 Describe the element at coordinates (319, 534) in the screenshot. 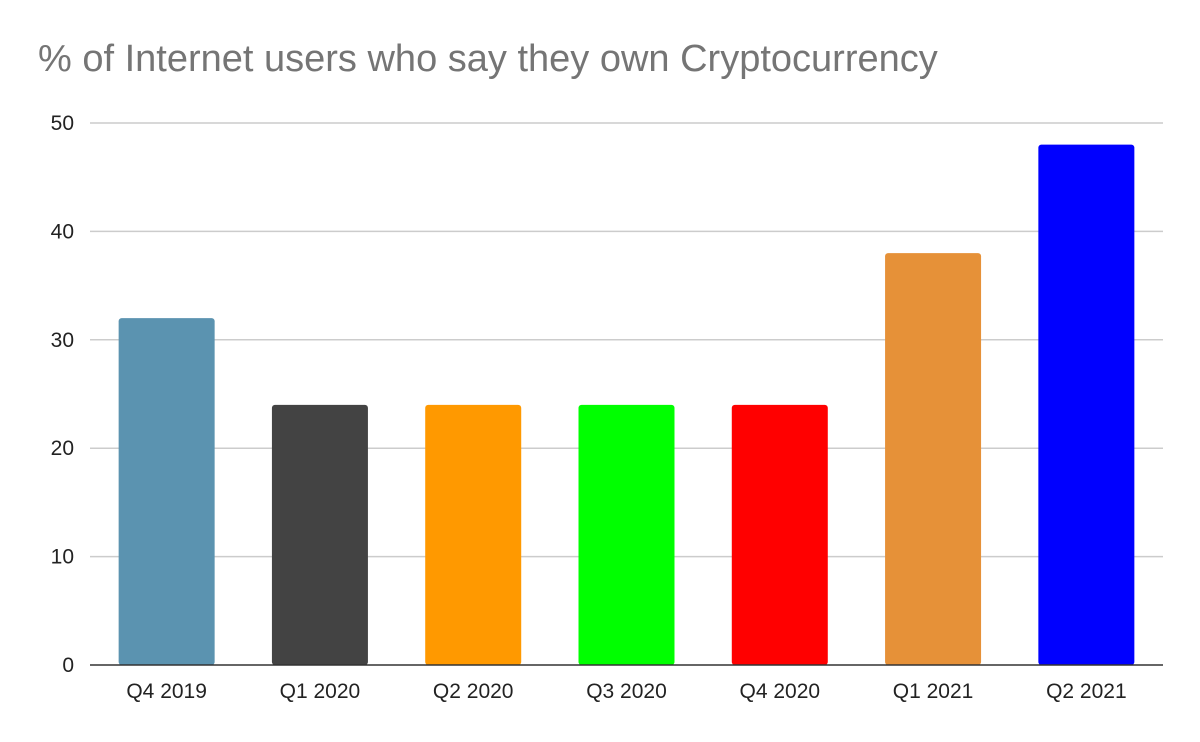

I see `bar-q1-2020` at that location.